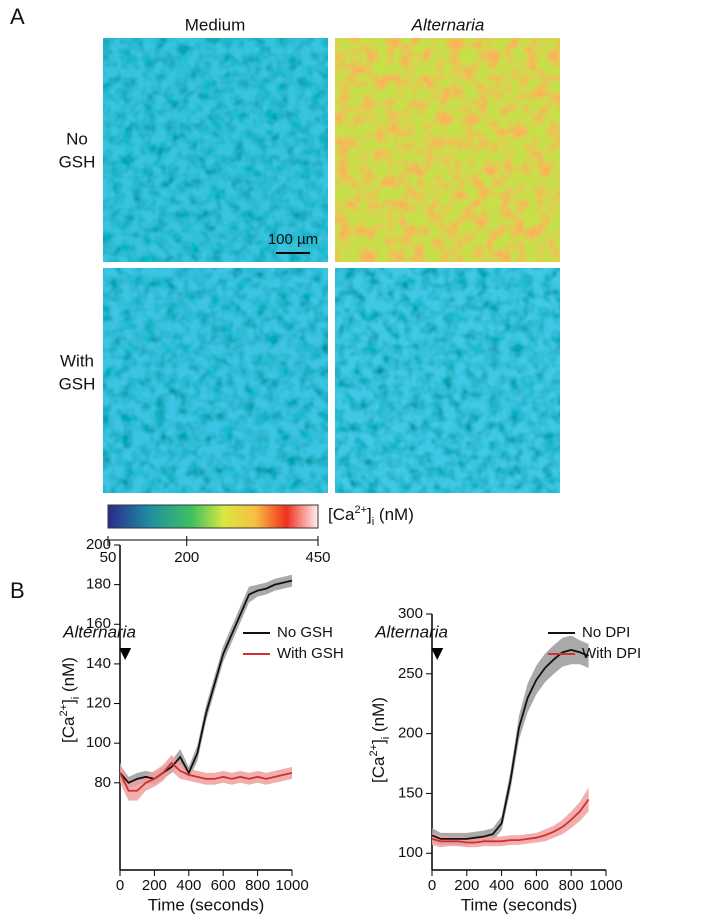 Image resolution: width=720 pixels, height=924 pixels. Describe the element at coordinates (98, 584) in the screenshot. I see `y-tick-label: 180` at that location.